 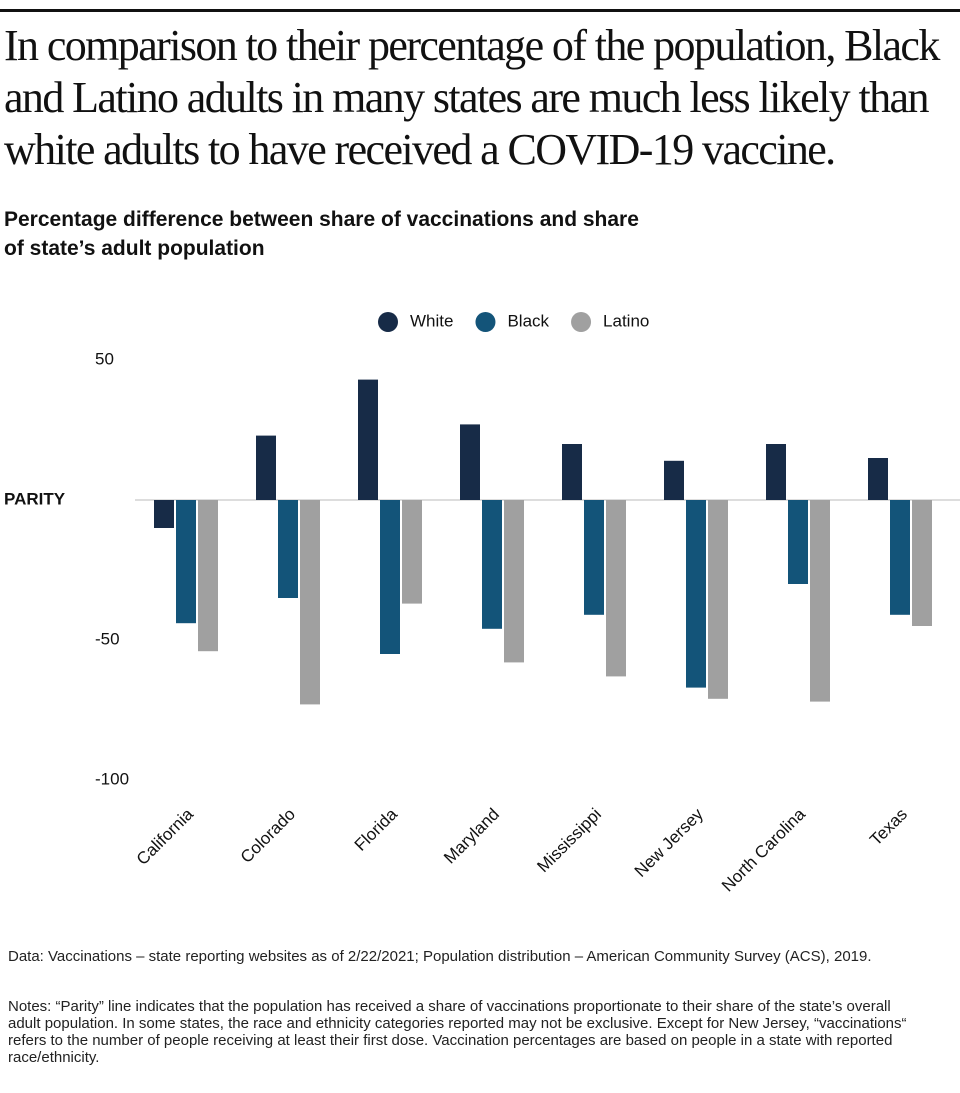 What do you see at coordinates (107, 638) in the screenshot?
I see `y-tick-label: -50` at bounding box center [107, 638].